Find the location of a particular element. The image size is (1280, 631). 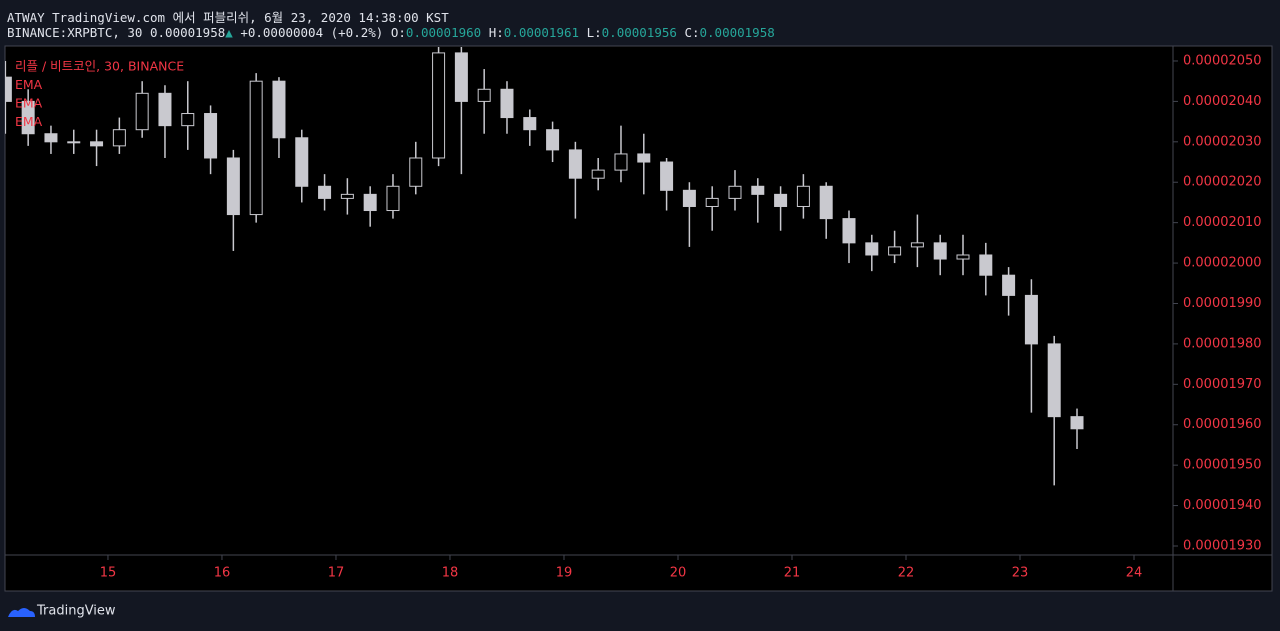

change: +0.00000004 (+0.2%) is located at coordinates (312, 32).